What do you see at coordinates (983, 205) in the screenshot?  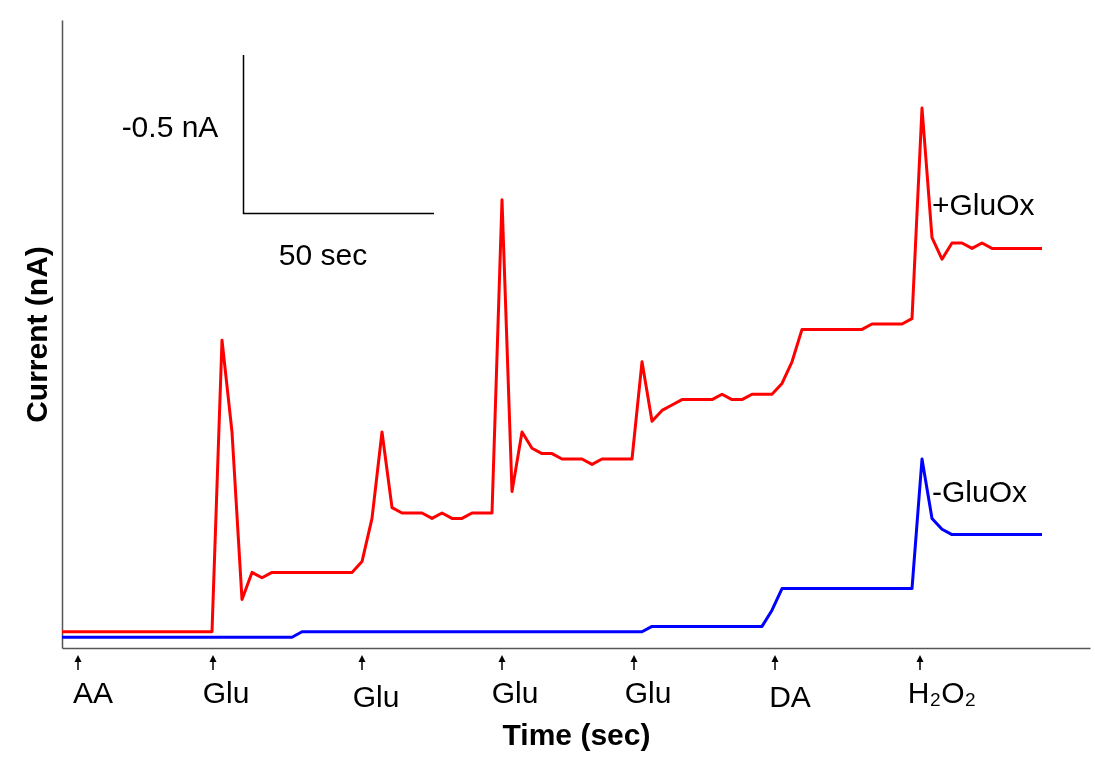 I see `series-label: +GluOx` at bounding box center [983, 205].